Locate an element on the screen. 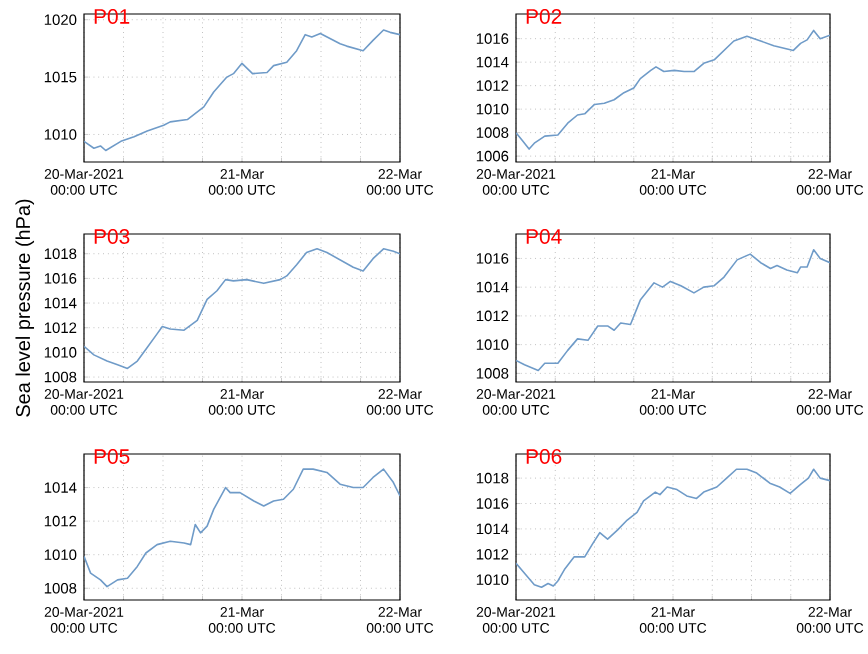 This screenshot has width=868, height=654. chart-title: P02 is located at coordinates (544, 16).